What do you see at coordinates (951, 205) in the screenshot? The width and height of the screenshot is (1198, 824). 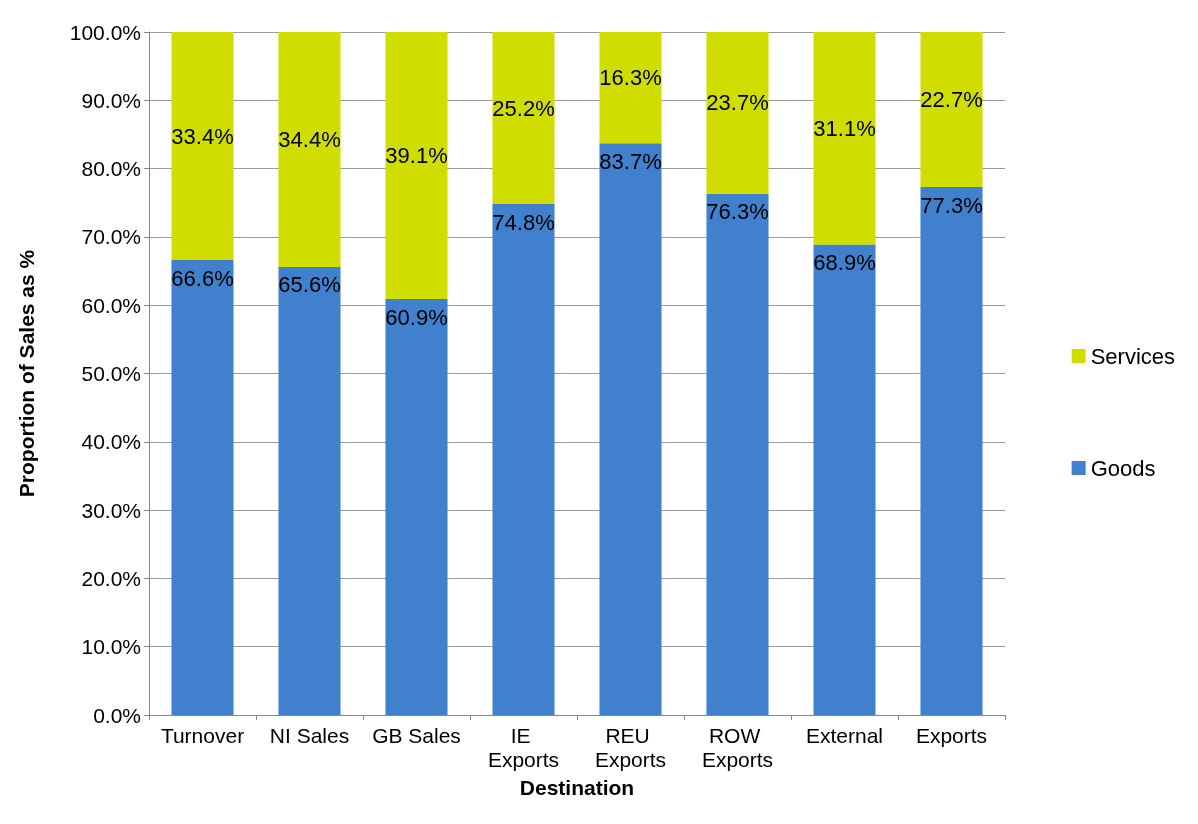 I see `data-label: 77.3%` at bounding box center [951, 205].